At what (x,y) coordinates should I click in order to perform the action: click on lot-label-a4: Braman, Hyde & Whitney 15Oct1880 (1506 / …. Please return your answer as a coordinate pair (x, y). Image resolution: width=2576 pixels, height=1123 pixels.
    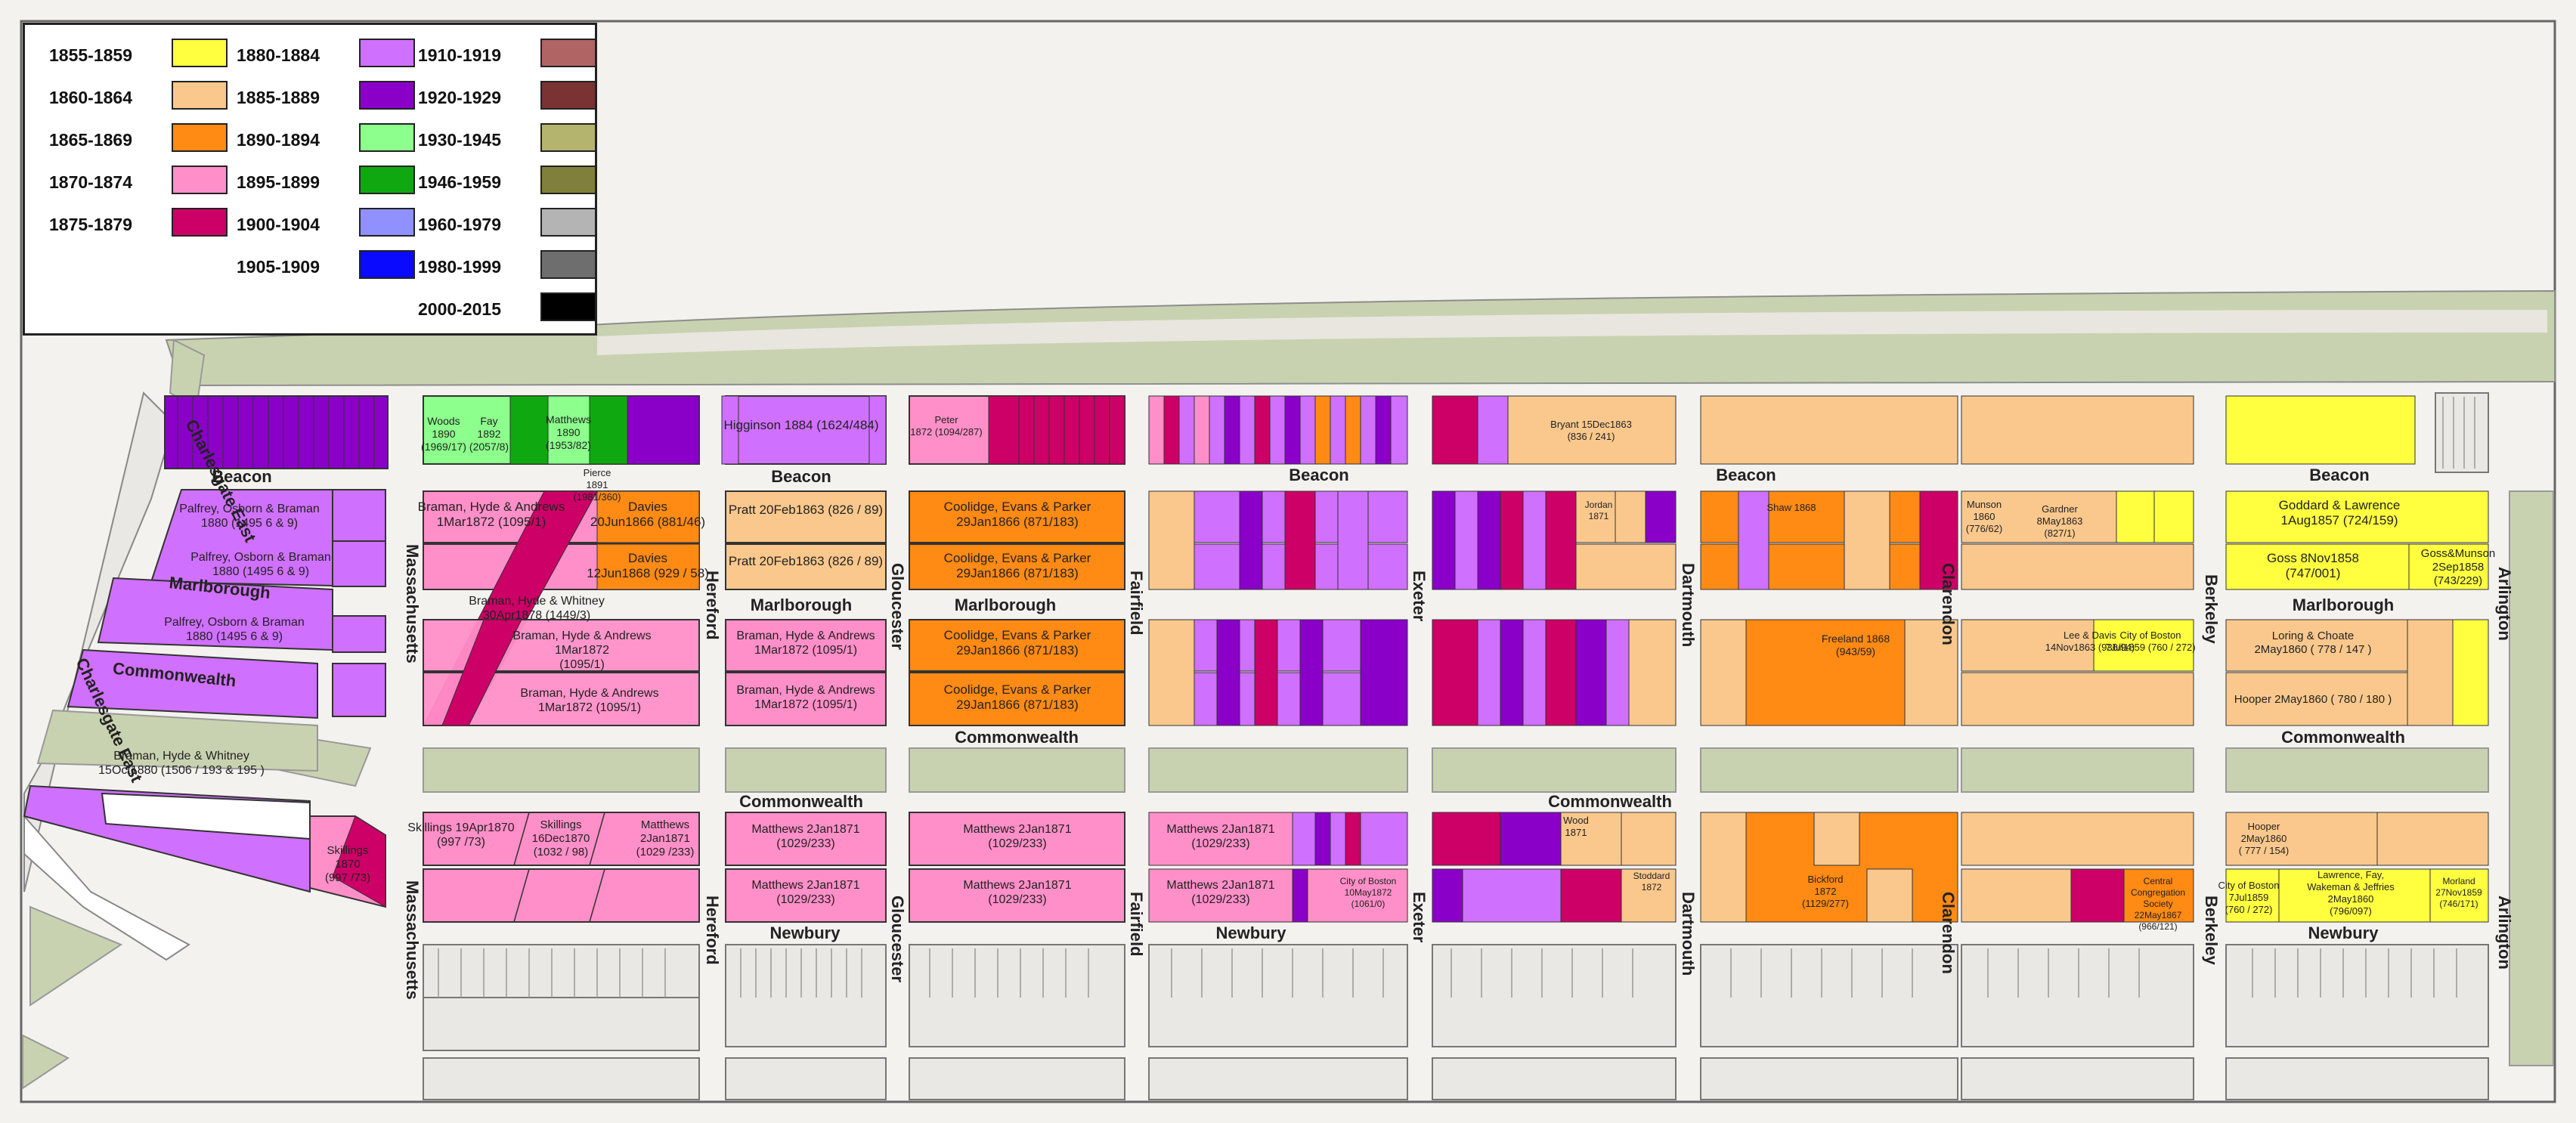
    Looking at the image, I should click on (181, 763).